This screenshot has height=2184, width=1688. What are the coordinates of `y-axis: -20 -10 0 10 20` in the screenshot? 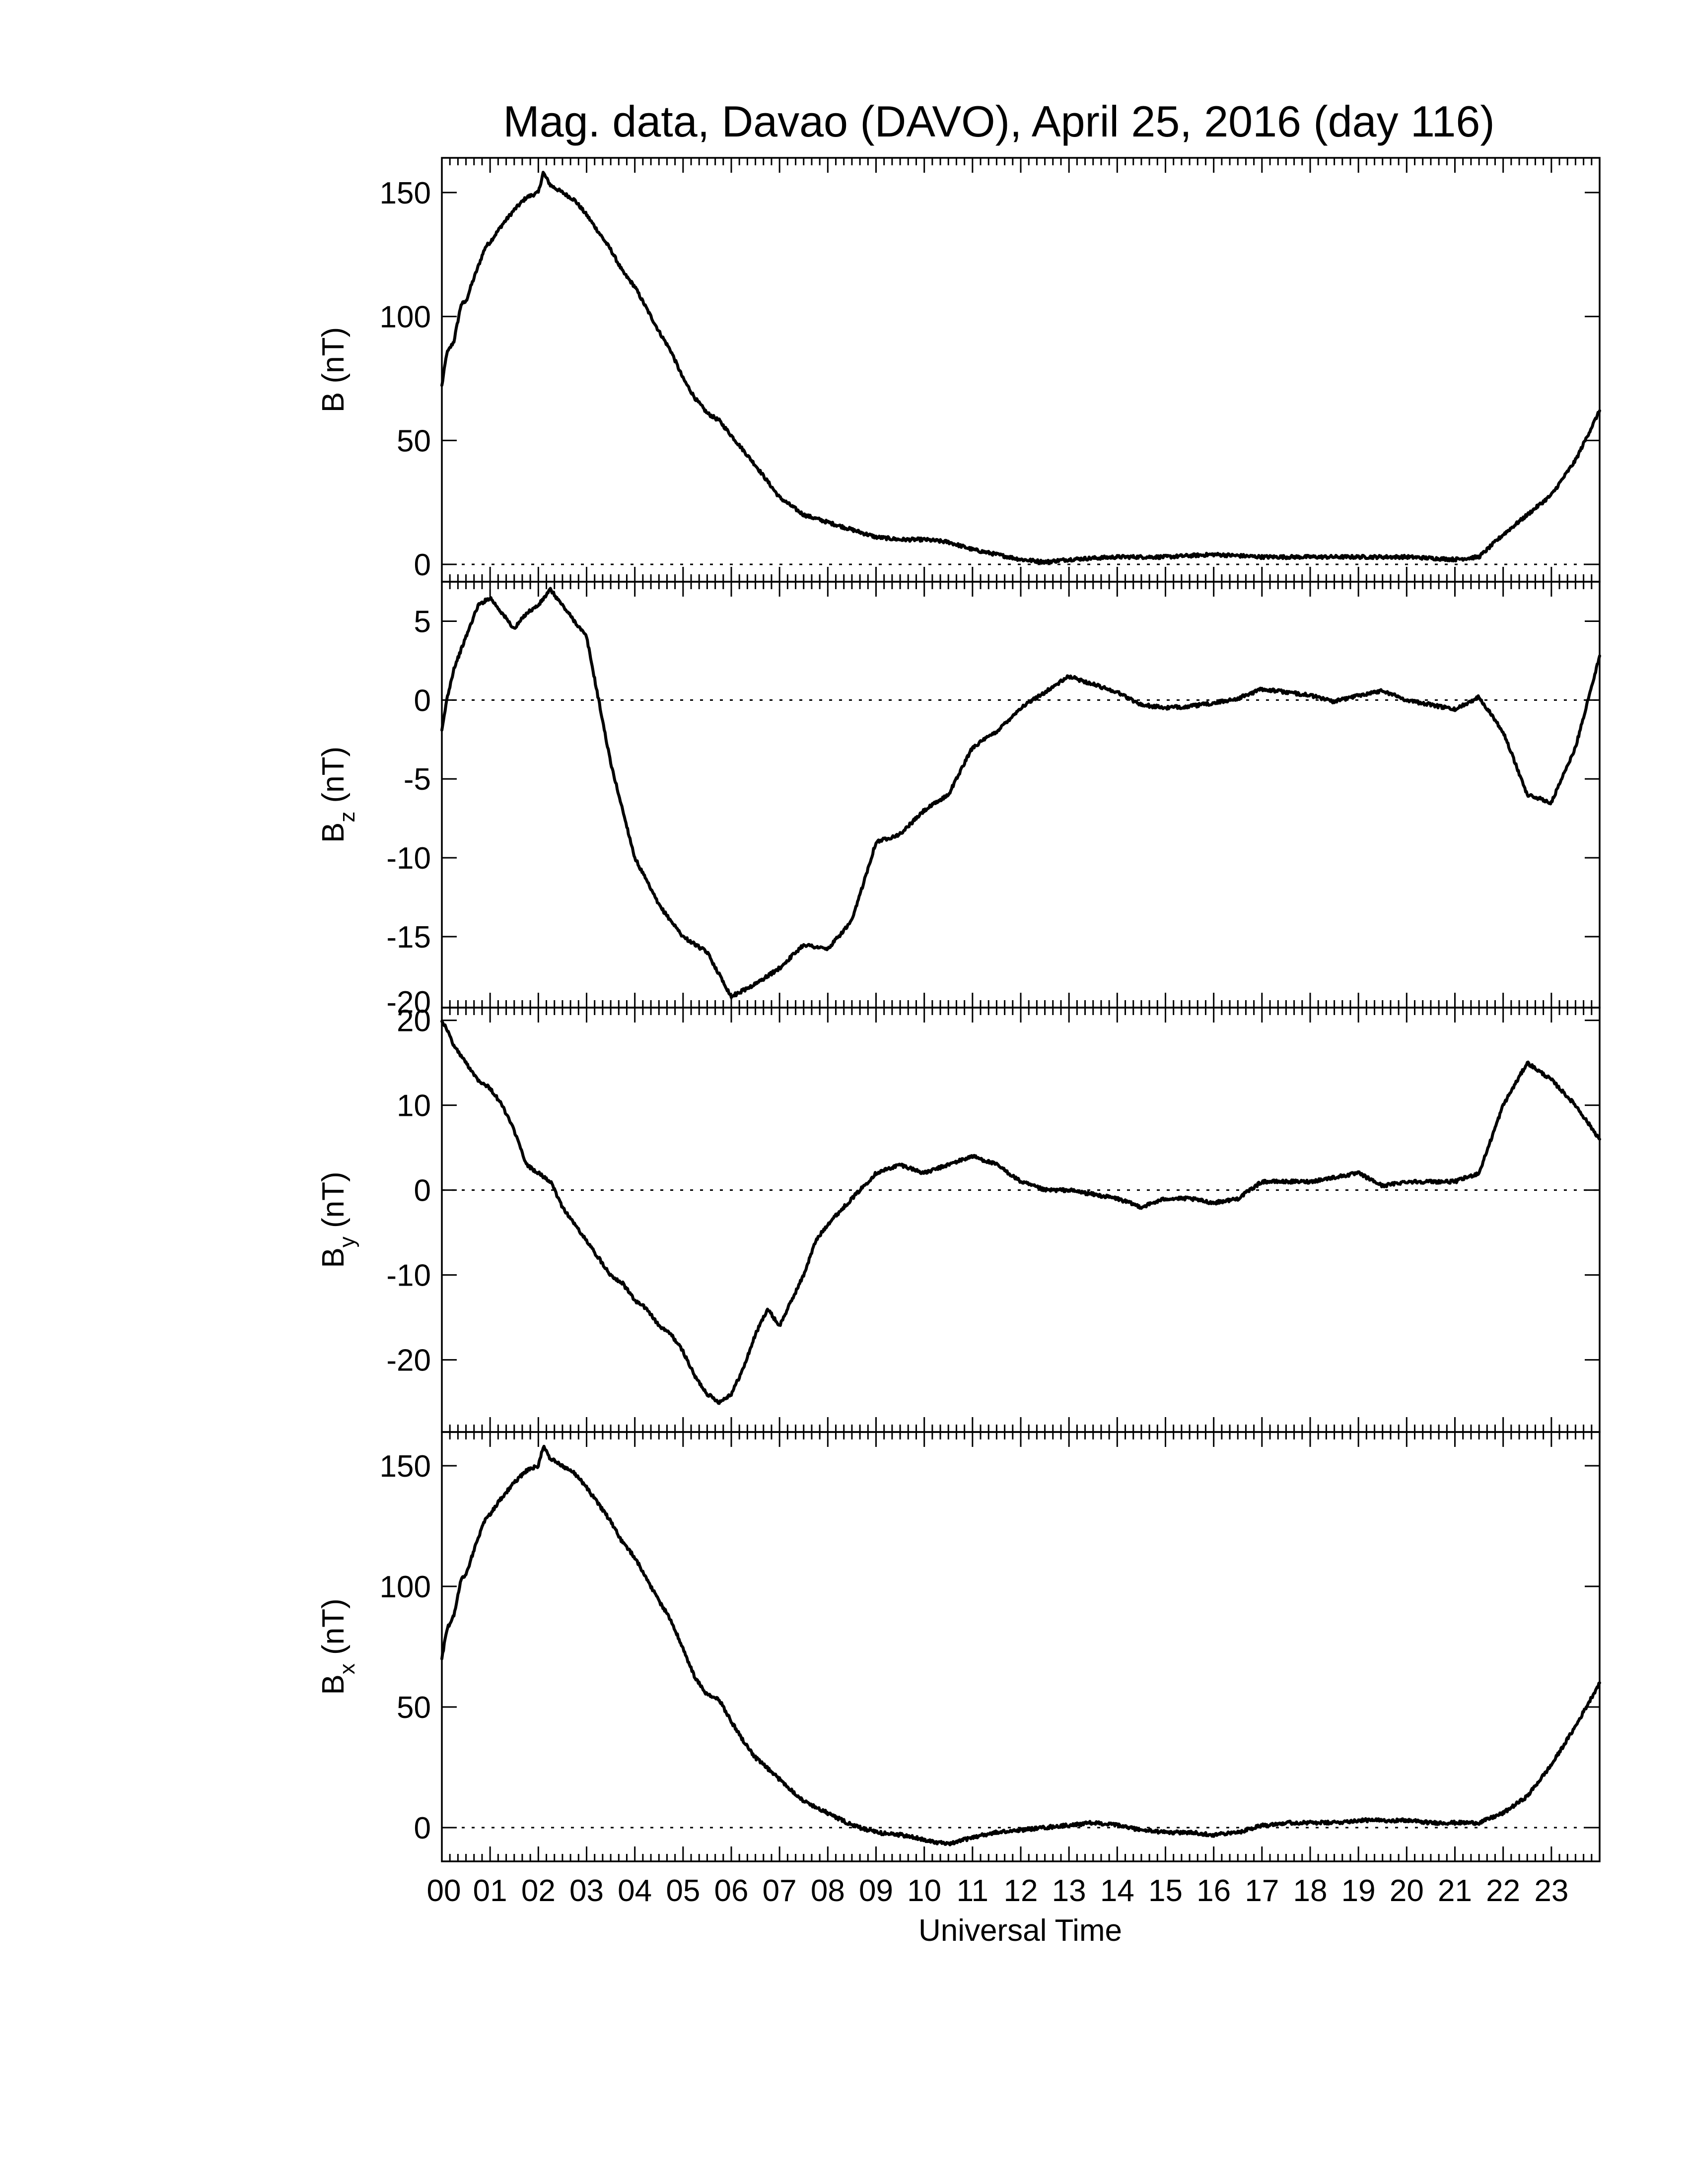 It's located at (993, 1191).